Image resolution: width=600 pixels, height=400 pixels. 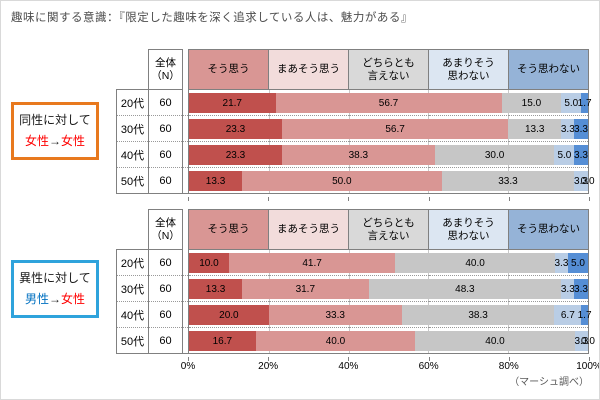 I want to click on bar-segment: 21.7, so click(x=232, y=103).